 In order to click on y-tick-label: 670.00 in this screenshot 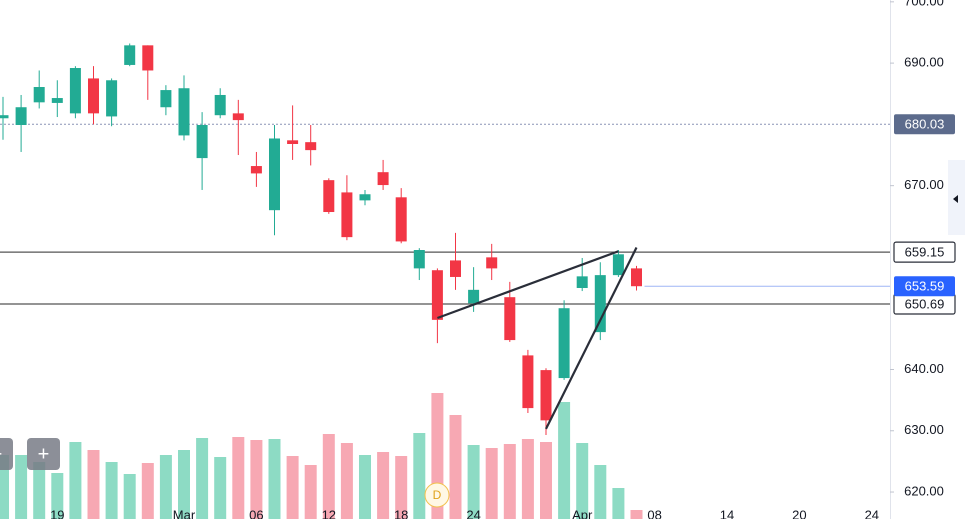, I will do `click(924, 184)`.